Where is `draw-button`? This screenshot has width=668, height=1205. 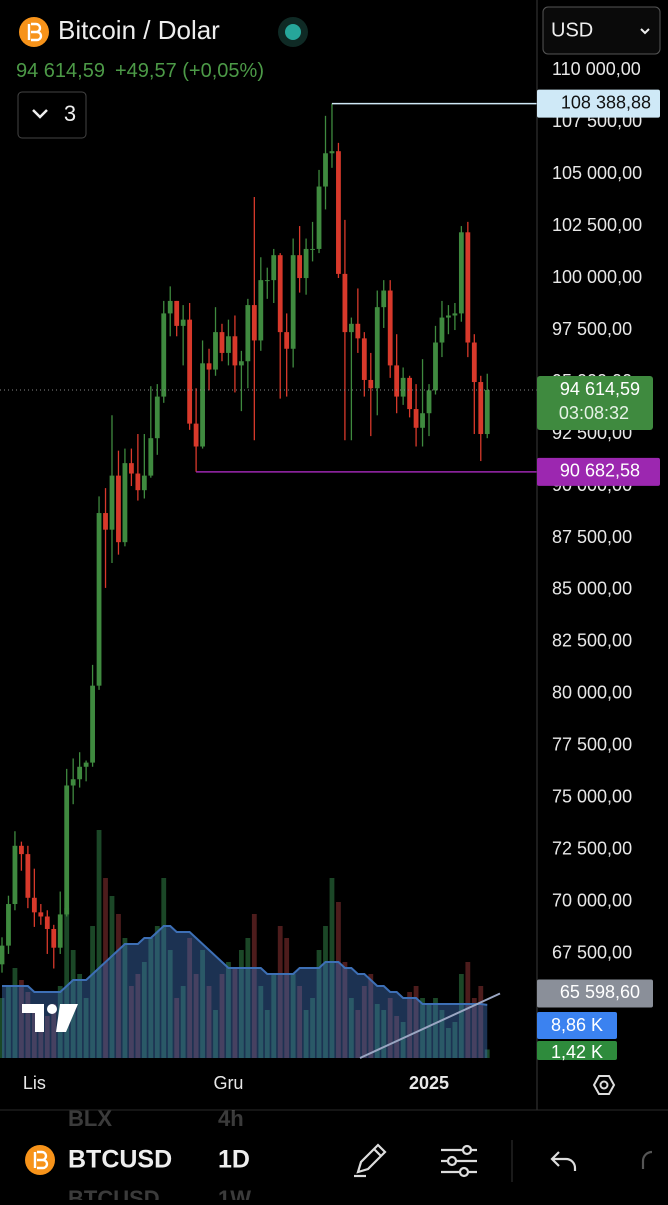 draw-button is located at coordinates (370, 1160).